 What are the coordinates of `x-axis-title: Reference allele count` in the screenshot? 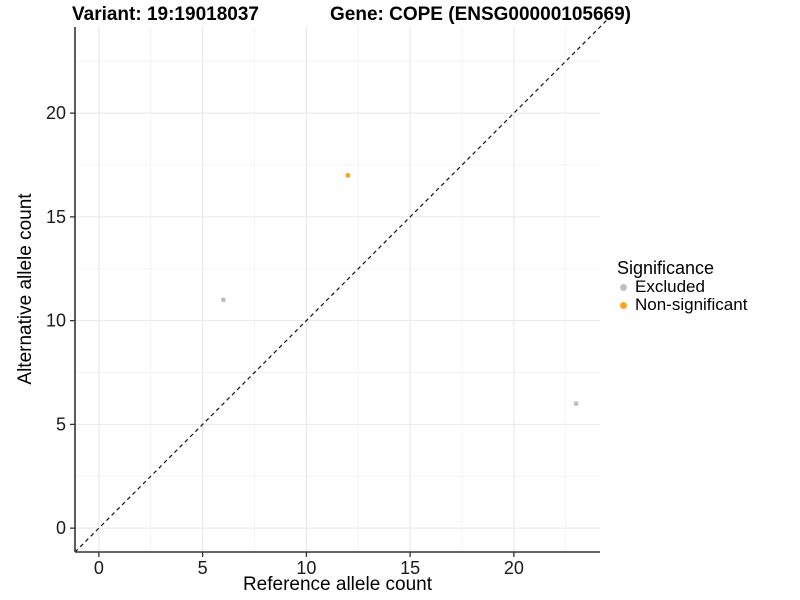 It's located at (337, 584).